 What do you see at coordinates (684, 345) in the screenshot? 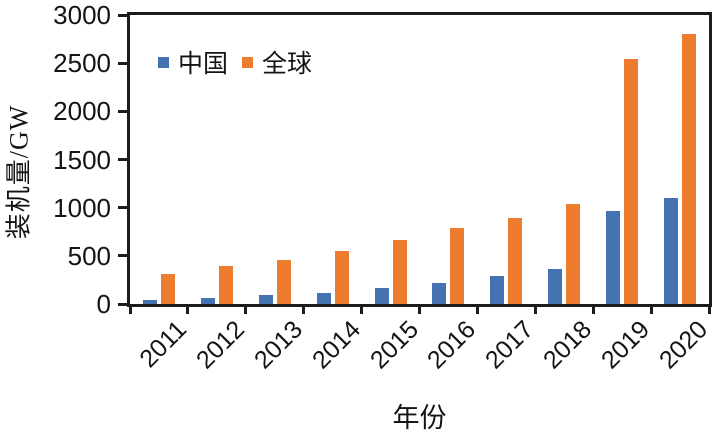
I see `x-tick-label-2020: 2020` at bounding box center [684, 345].